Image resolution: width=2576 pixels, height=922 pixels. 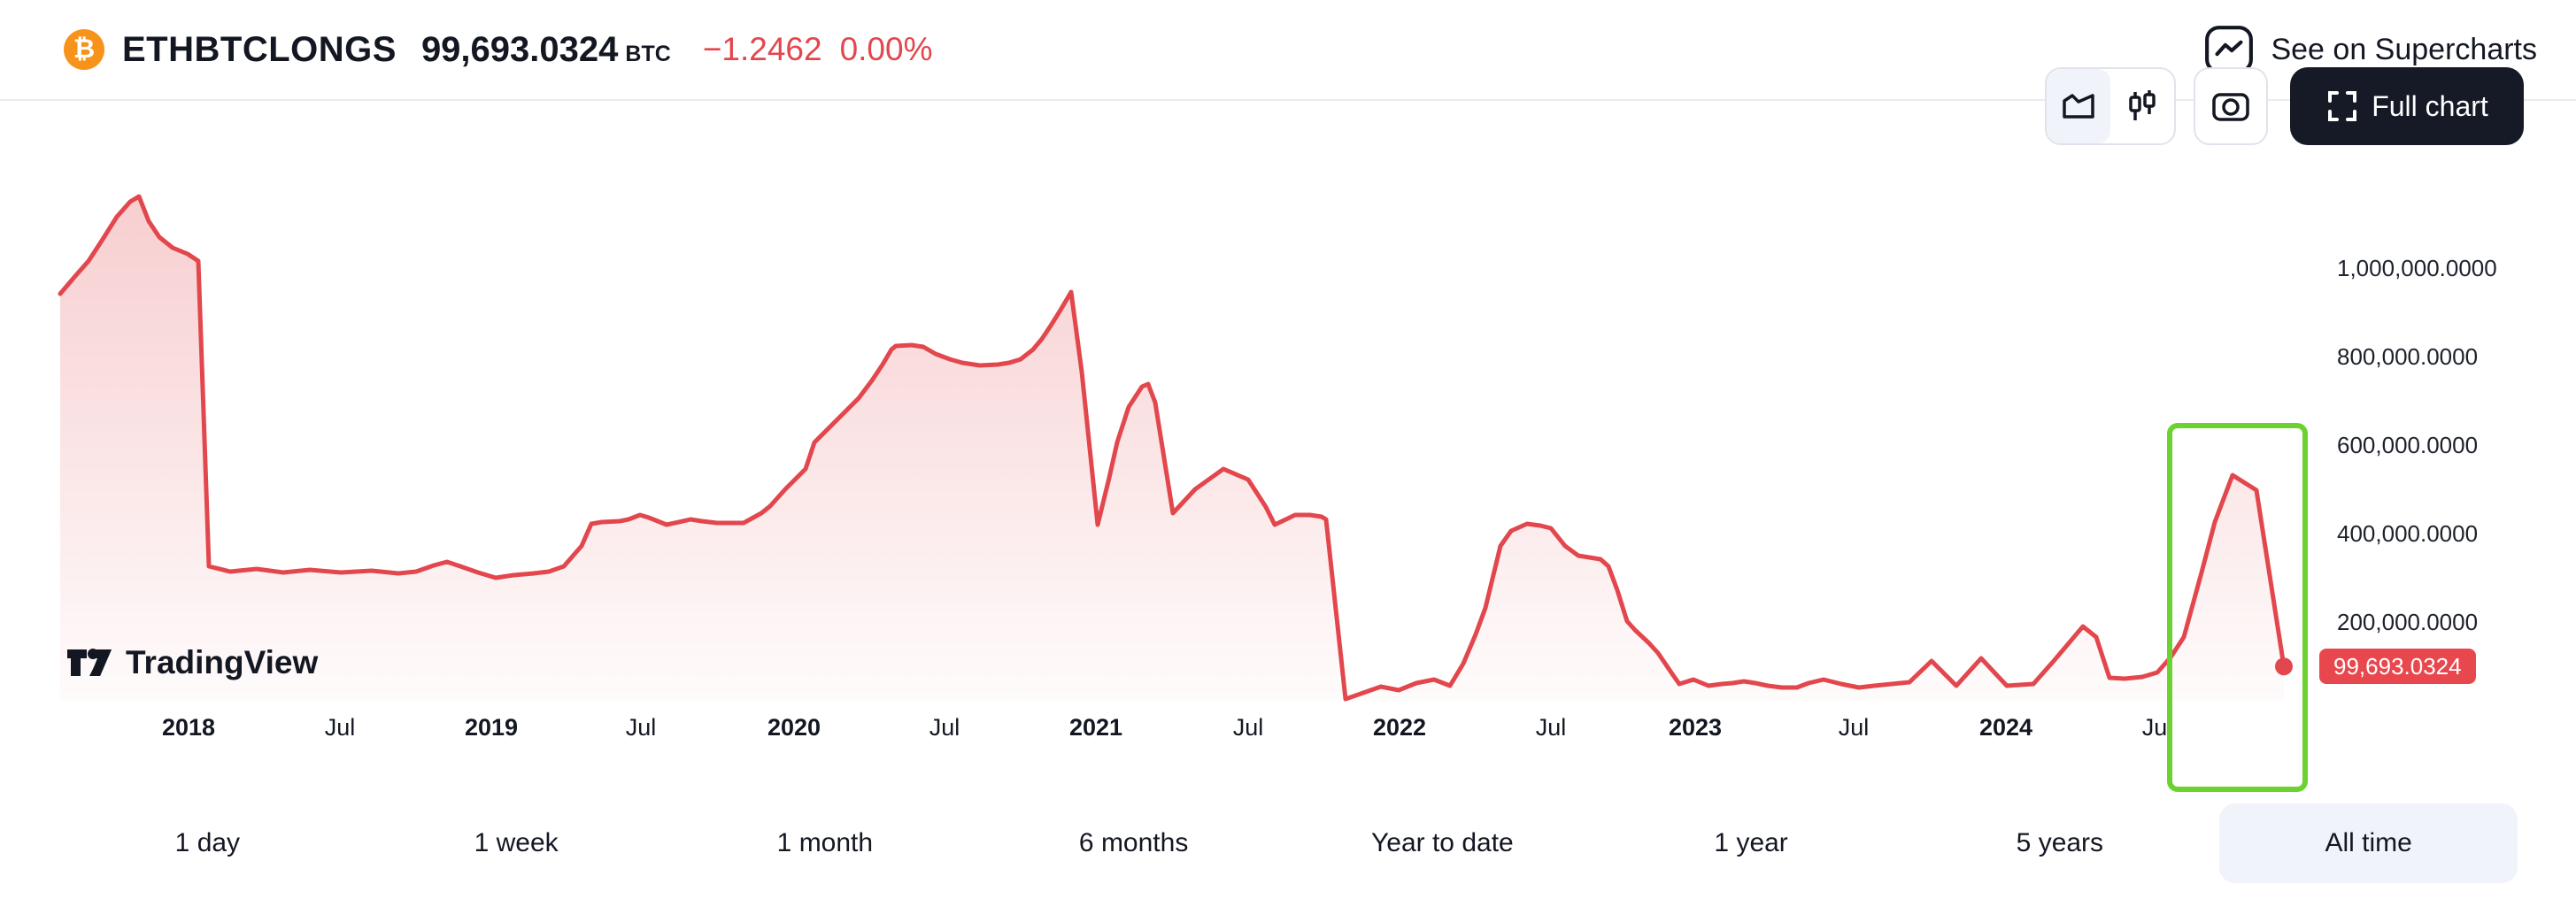 What do you see at coordinates (491, 727) in the screenshot?
I see `x-axis-label: 2019` at bounding box center [491, 727].